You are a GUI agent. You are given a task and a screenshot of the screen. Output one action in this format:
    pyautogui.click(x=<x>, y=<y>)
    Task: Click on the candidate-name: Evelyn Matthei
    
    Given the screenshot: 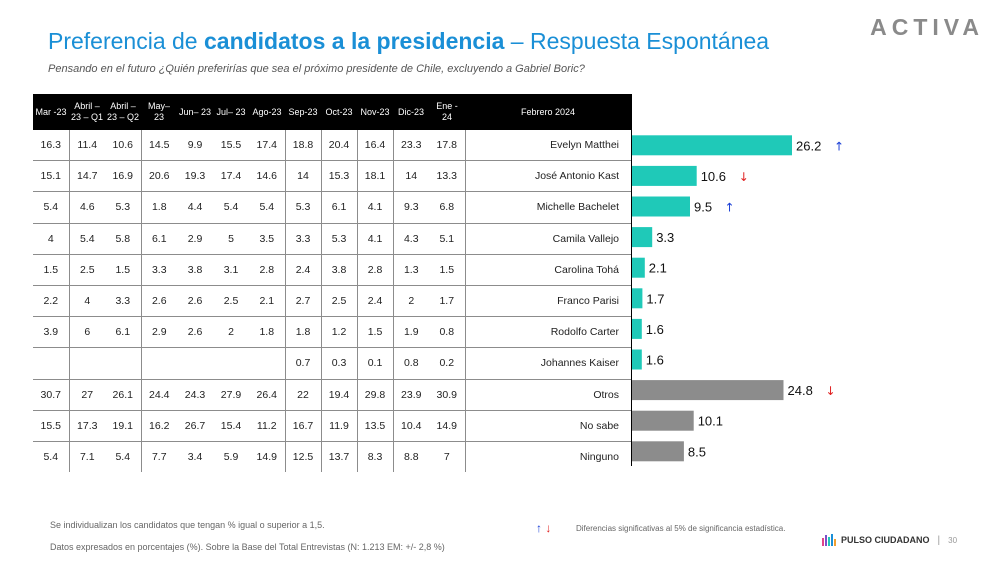 What is the action you would take?
    pyautogui.click(x=547, y=146)
    